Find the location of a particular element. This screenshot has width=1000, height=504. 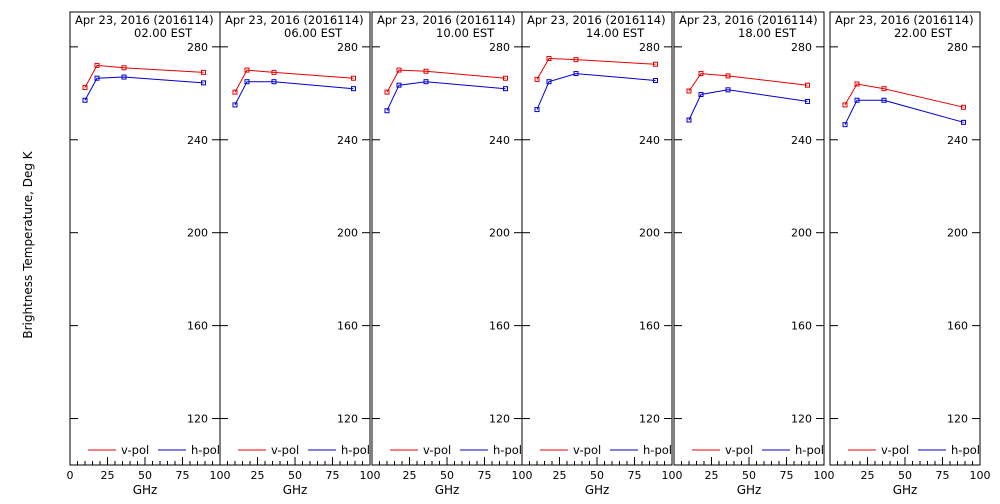

x-tick-label: 0 is located at coordinates (70, 475).